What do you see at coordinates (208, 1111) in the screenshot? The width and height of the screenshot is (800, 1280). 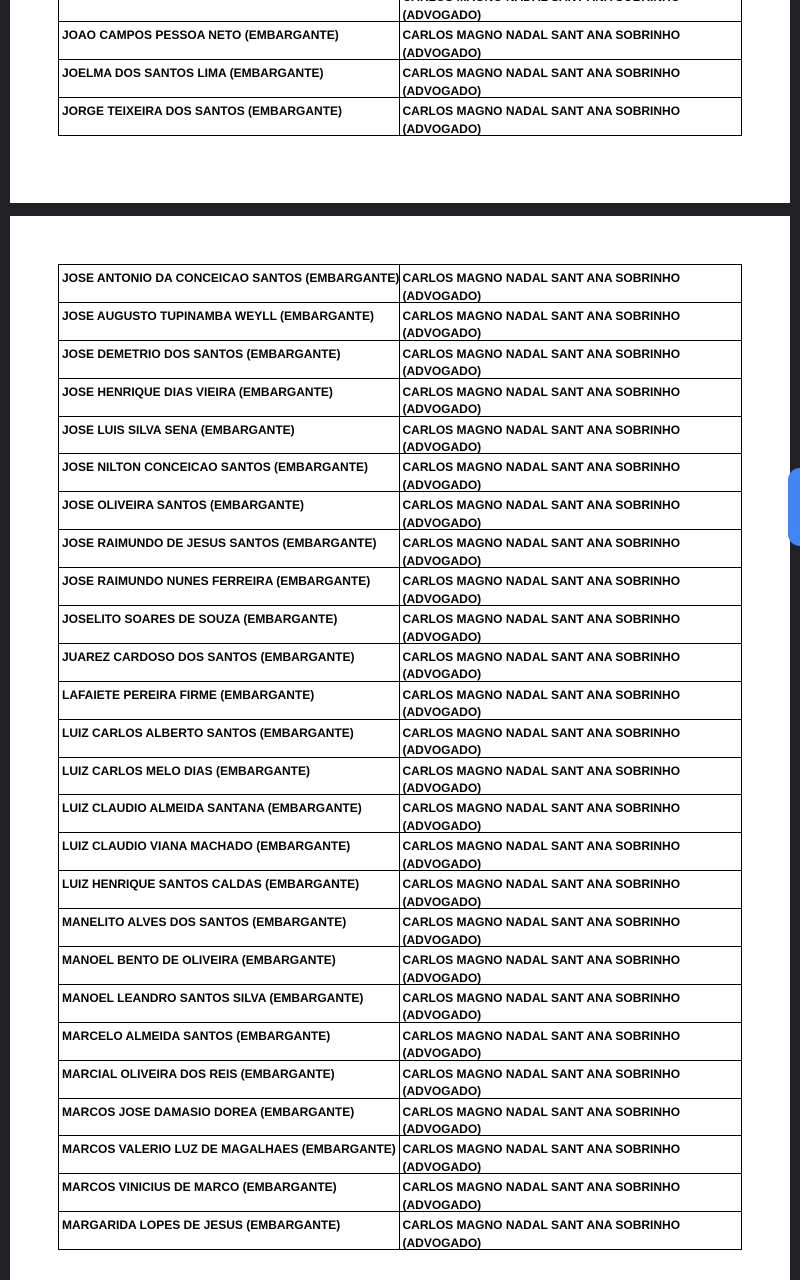 I see `party-name: MARCOS JOSE DAMASIO DOREA (EMBARGANTE)` at bounding box center [208, 1111].